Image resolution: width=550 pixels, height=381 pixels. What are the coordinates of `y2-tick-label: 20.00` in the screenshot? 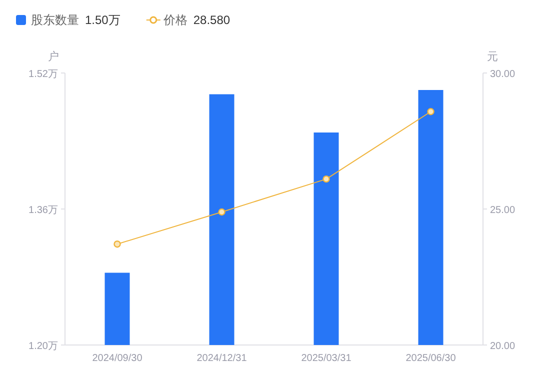 It's located at (503, 346).